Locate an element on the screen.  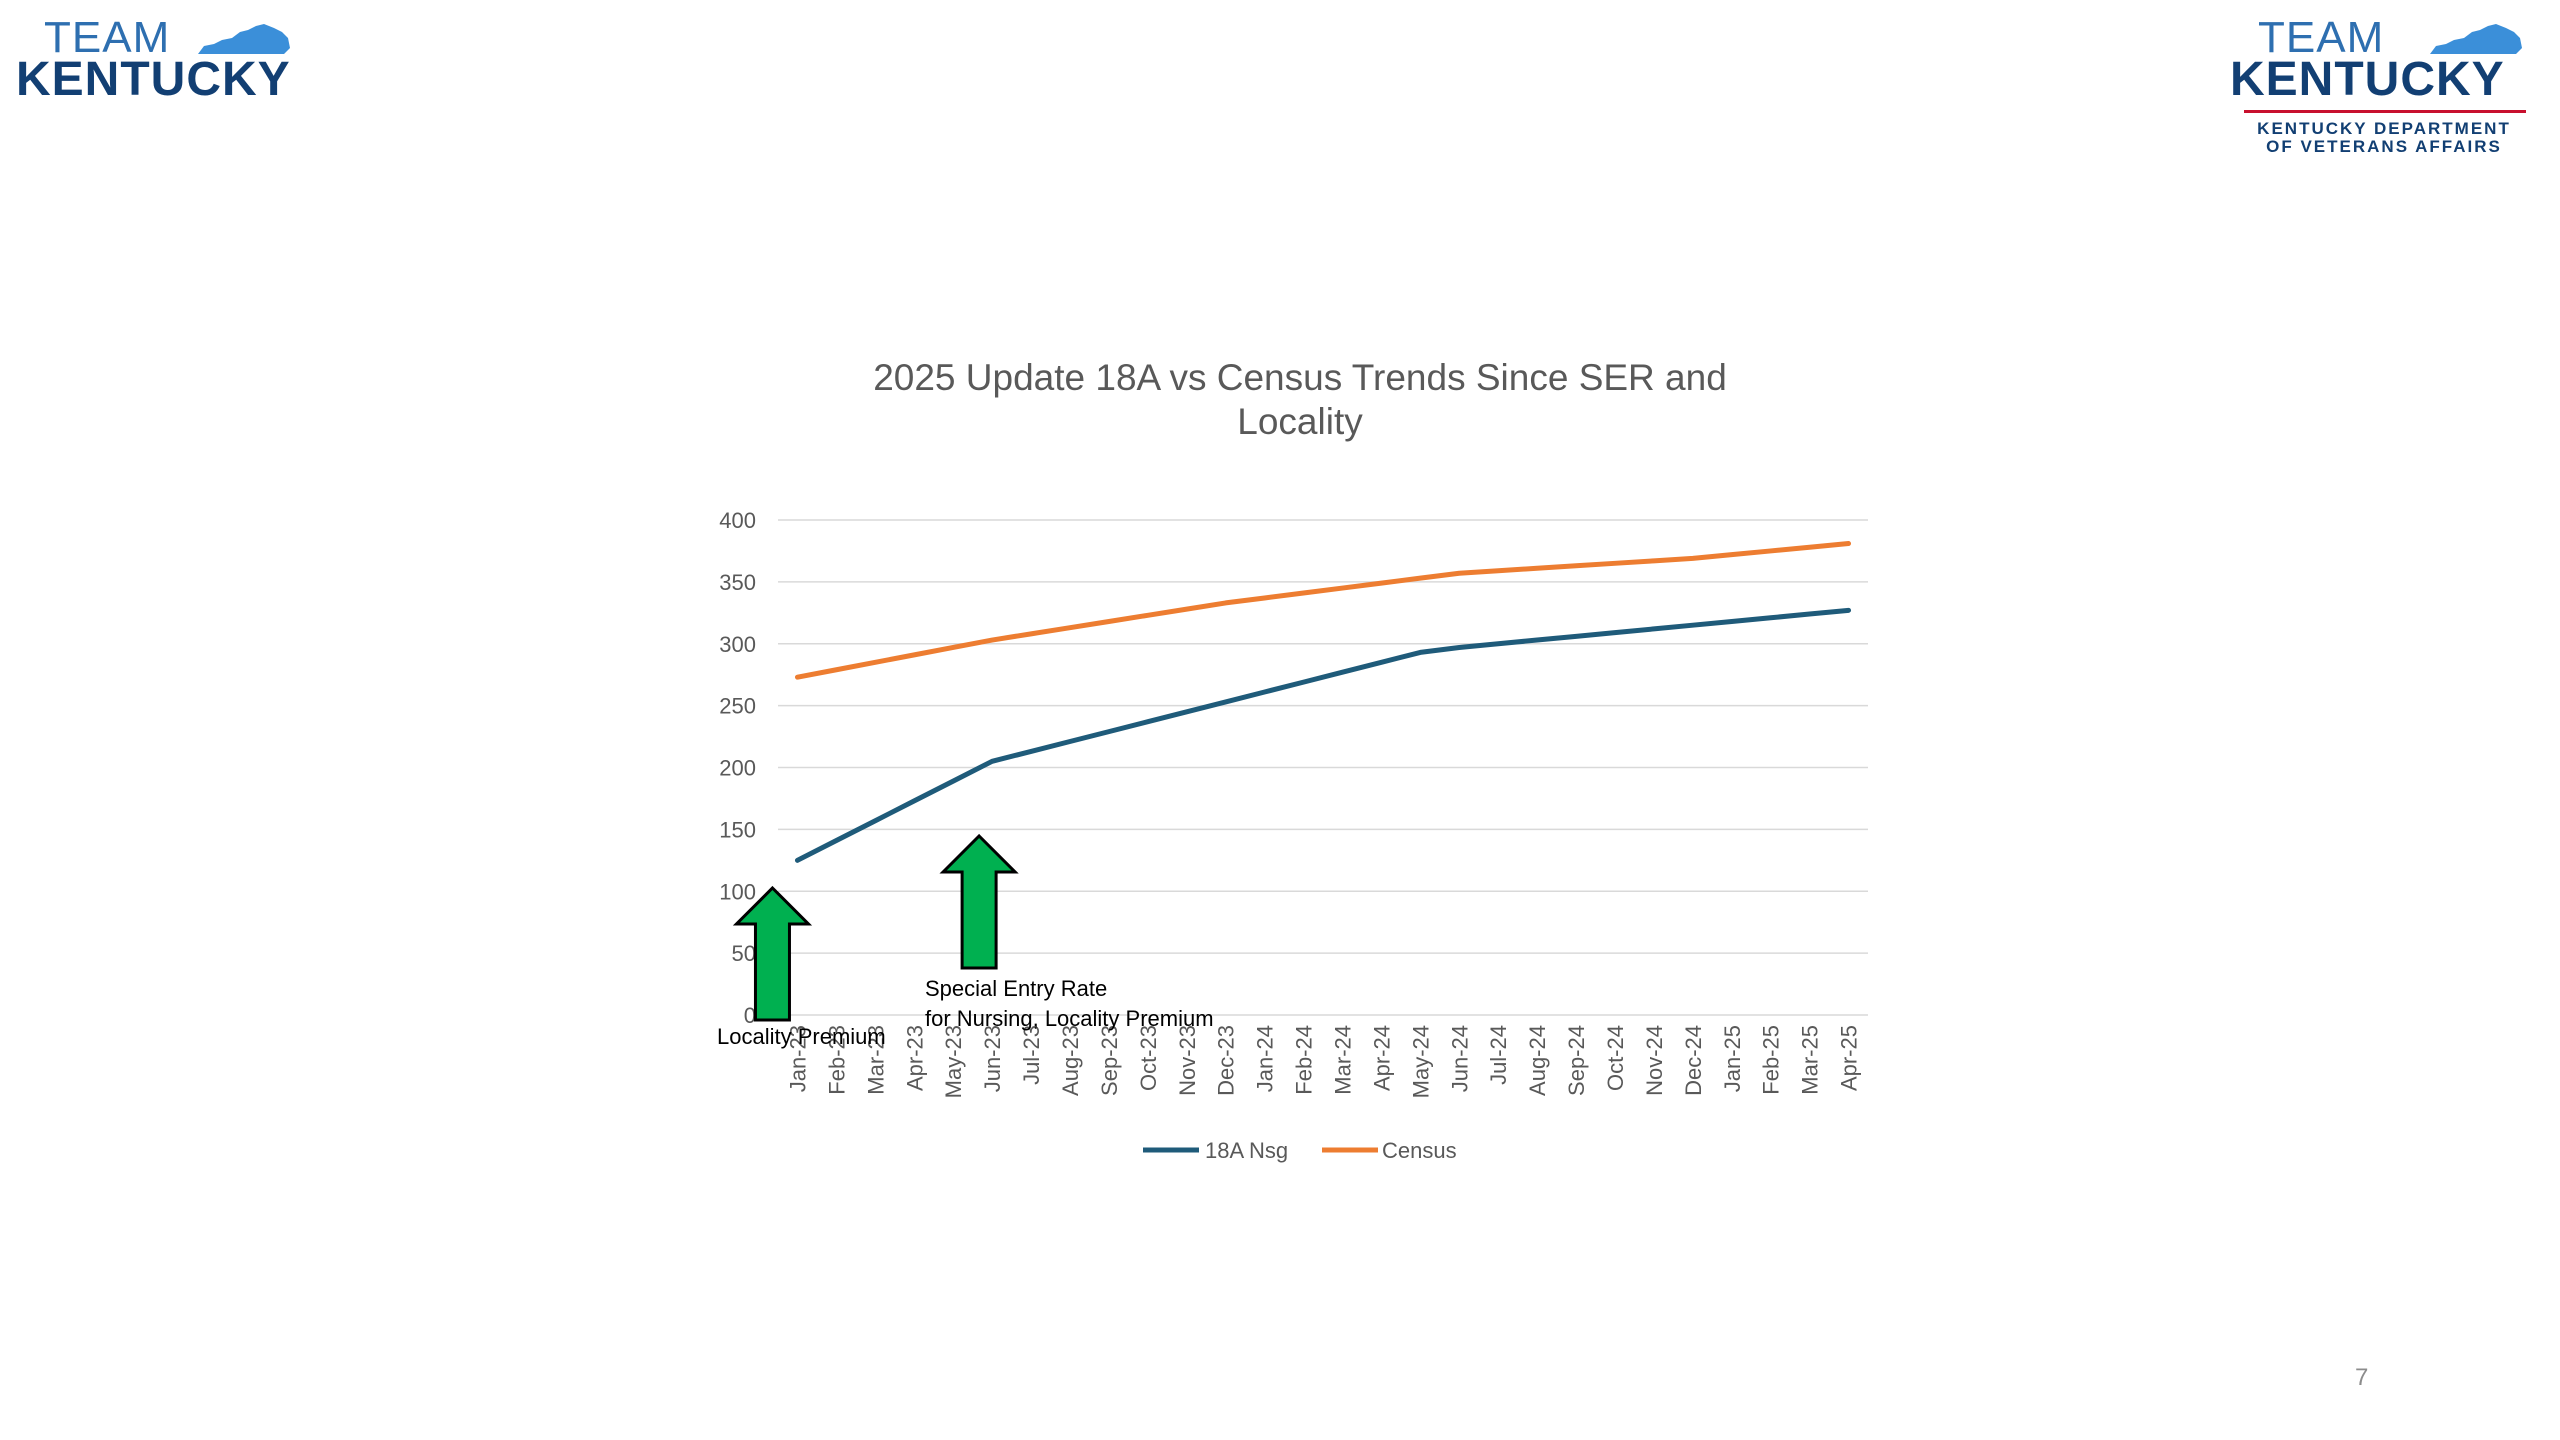
legend-label: Census is located at coordinates (1419, 1150).